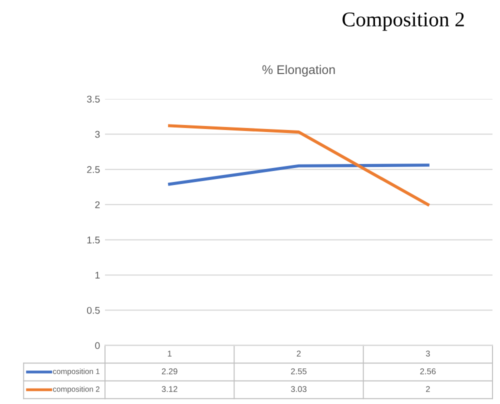  Describe the element at coordinates (93, 99) in the screenshot. I see `y-tick-label: 3.5` at that location.